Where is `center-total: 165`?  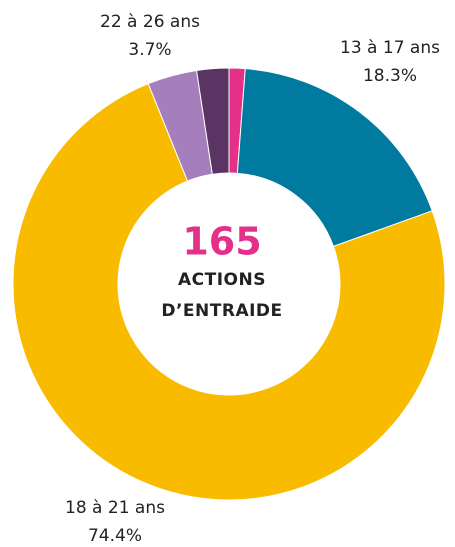 center-total: 165 is located at coordinates (221, 242).